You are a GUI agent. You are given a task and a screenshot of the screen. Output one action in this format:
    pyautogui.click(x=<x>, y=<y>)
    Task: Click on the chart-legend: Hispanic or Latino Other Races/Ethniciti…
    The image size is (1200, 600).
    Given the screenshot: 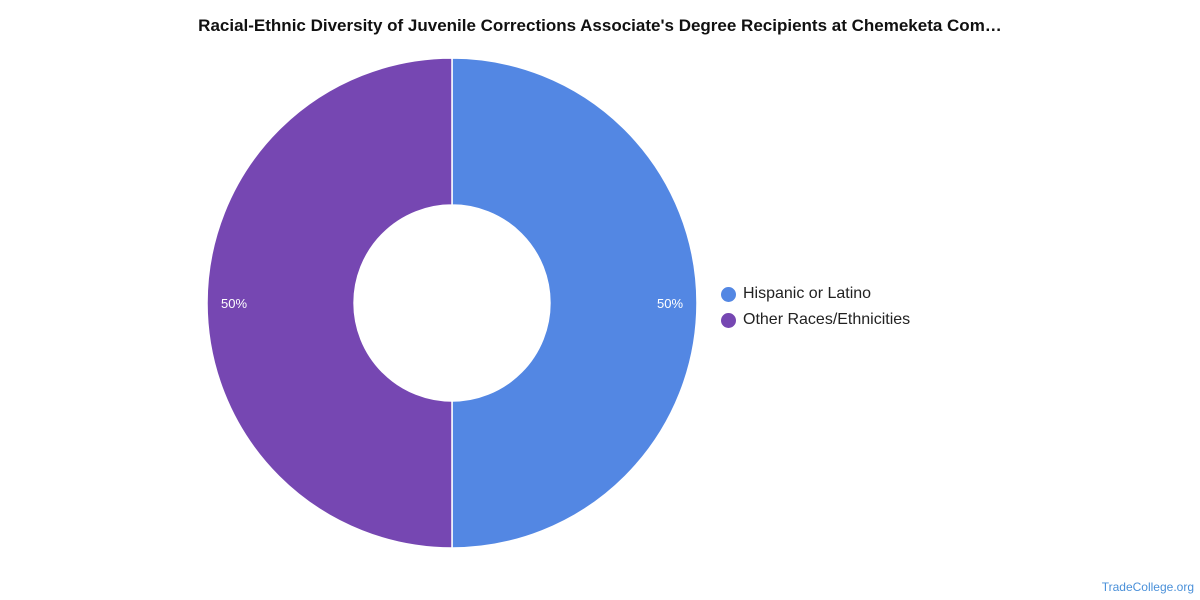 What is the action you would take?
    pyautogui.click(x=815, y=307)
    